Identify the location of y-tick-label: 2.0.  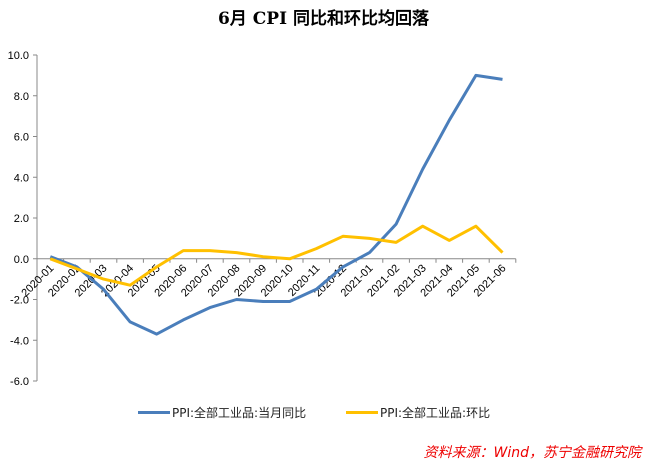
(21, 219).